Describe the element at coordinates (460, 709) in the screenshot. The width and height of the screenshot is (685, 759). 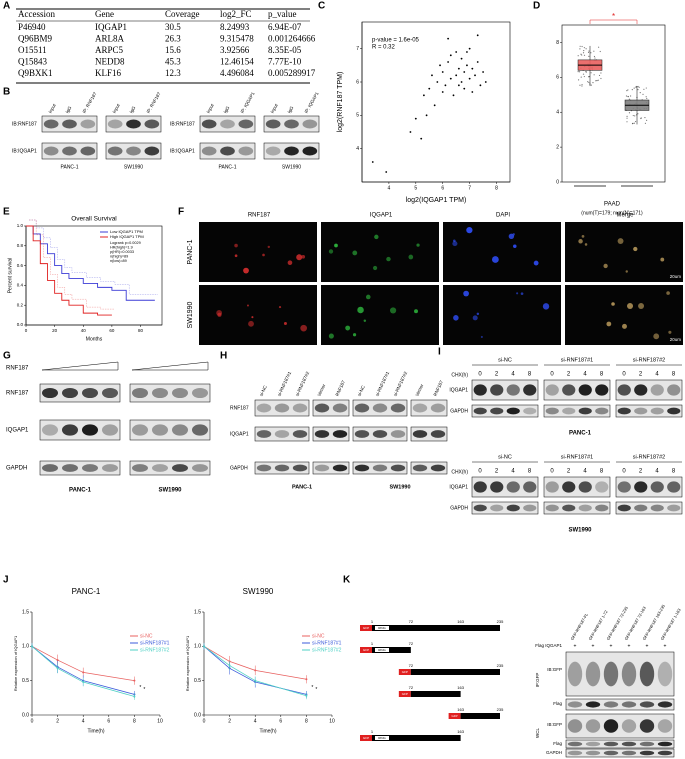
I see `position-label: 163` at that location.